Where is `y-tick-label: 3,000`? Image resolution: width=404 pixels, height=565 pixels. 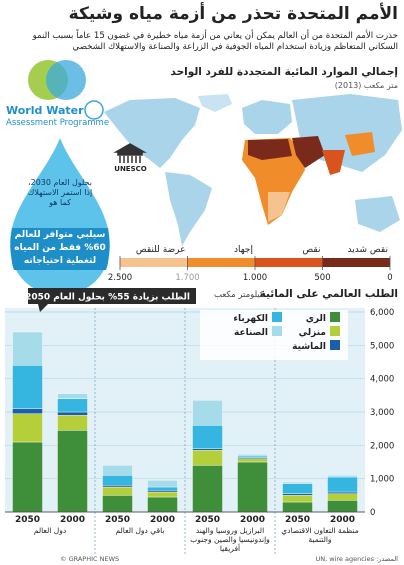 y-tick-label: 3,000 is located at coordinates (382, 413).